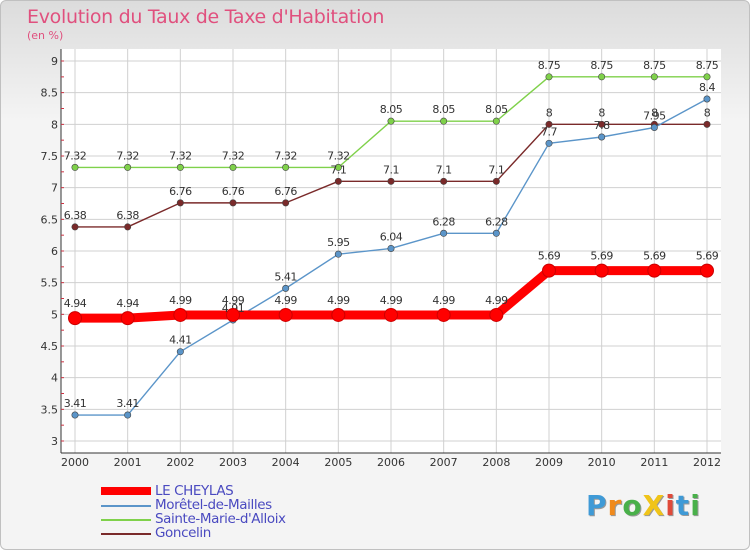  What do you see at coordinates (549, 462) in the screenshot?
I see `x-tick-label: 2009` at bounding box center [549, 462].